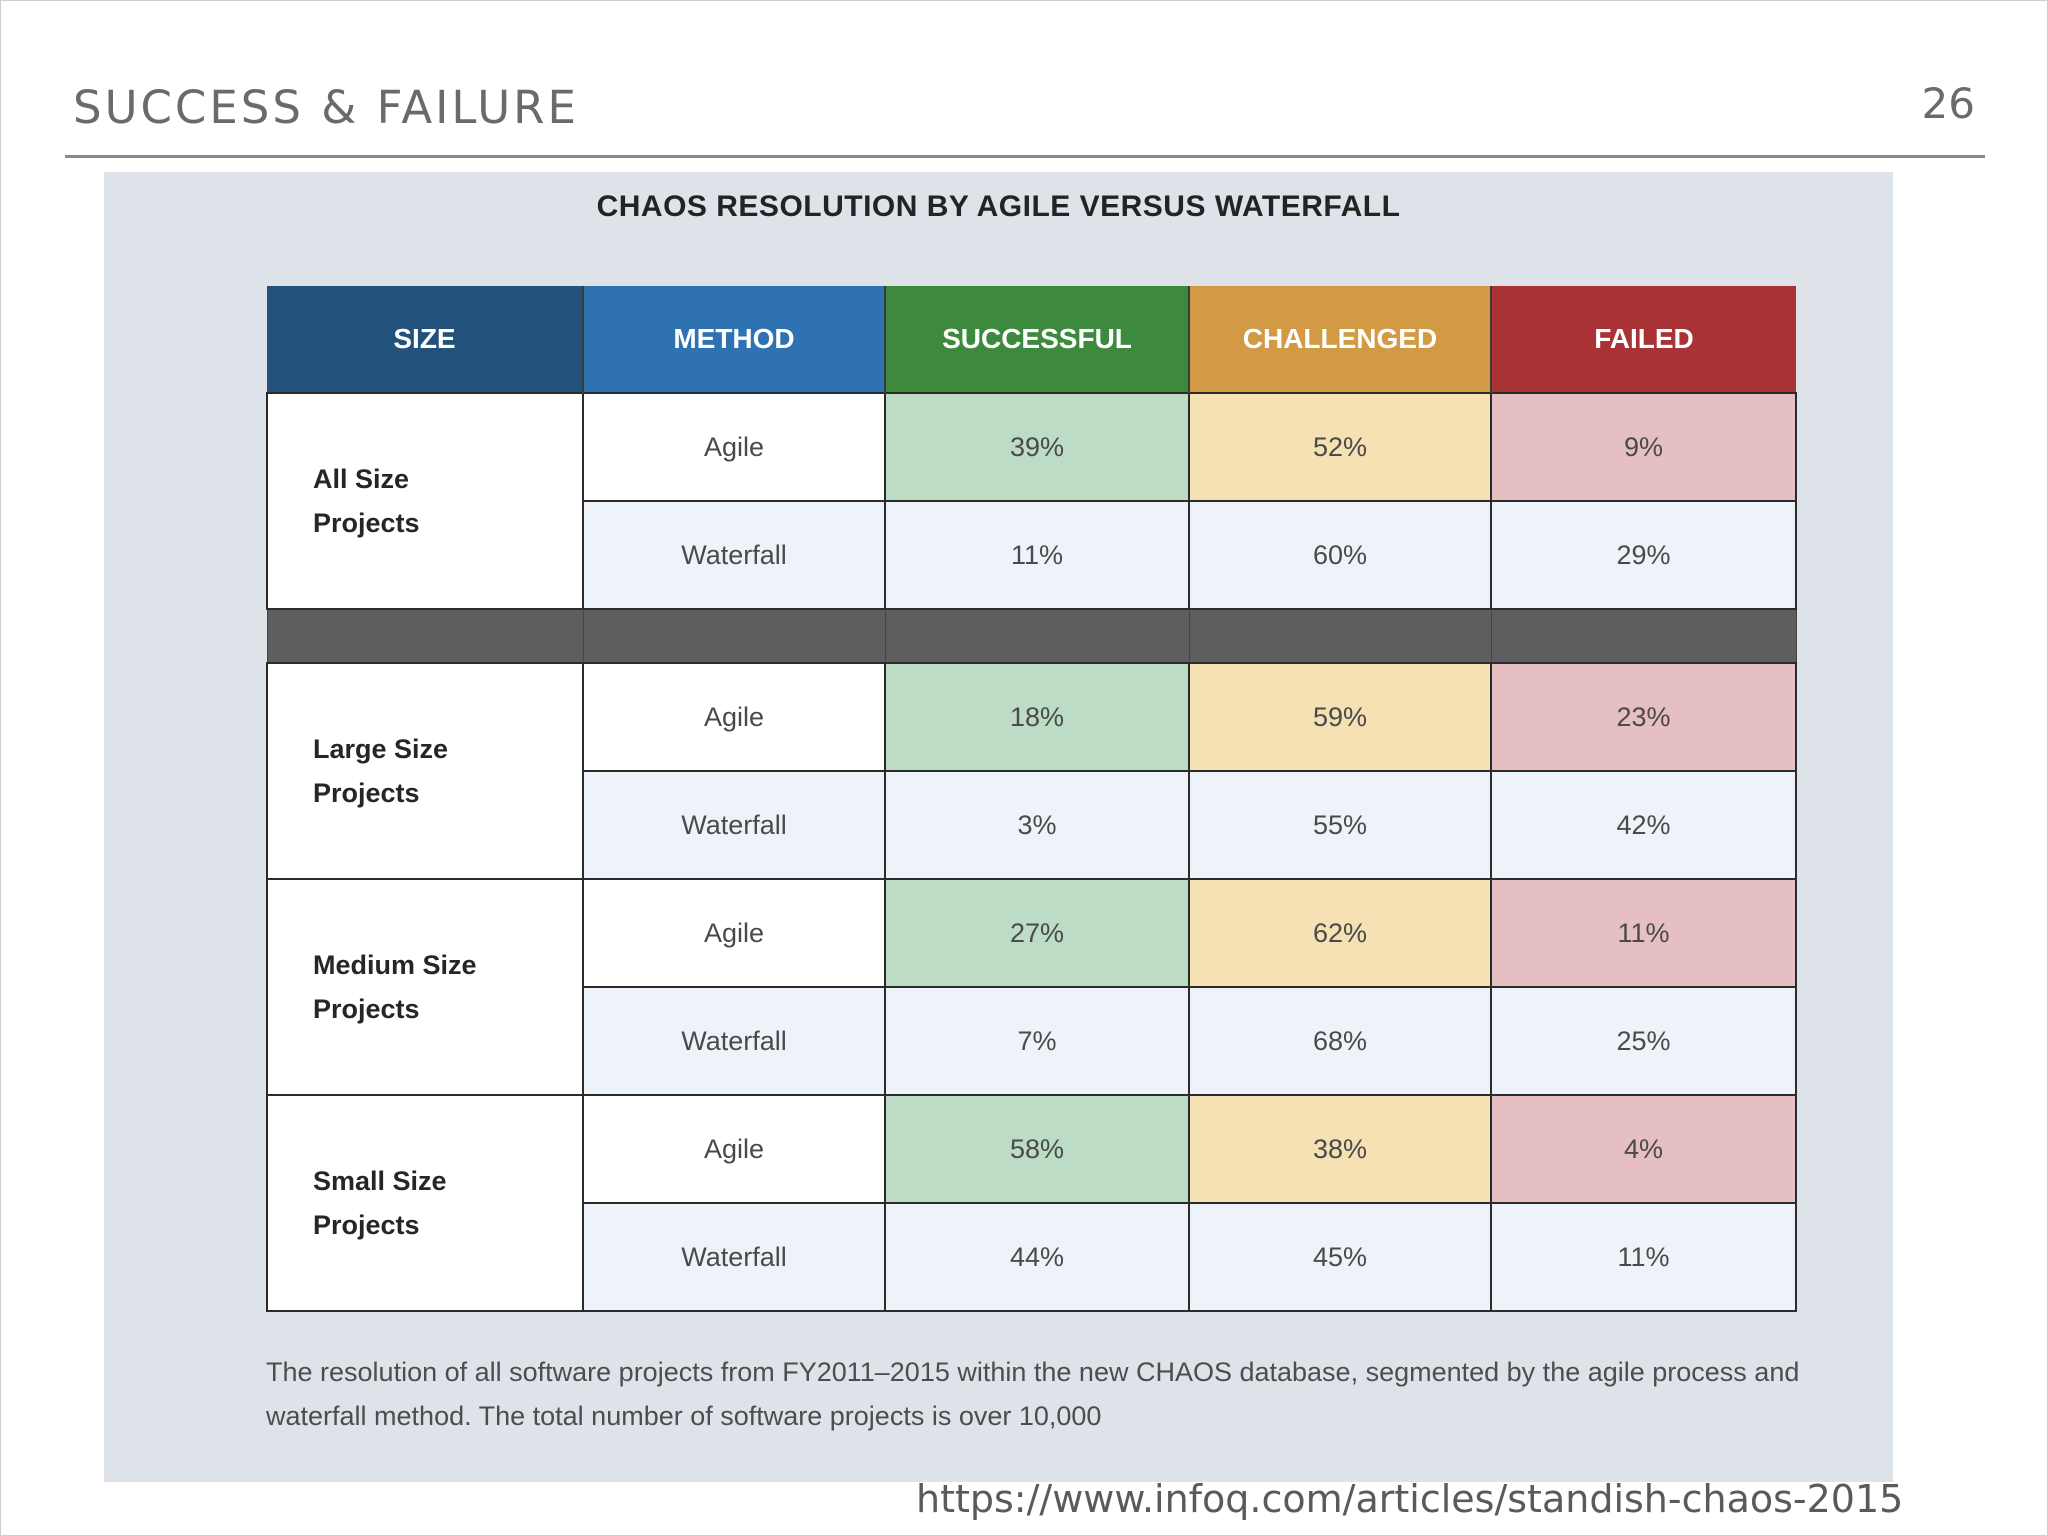  I want to click on title-divider, so click(1025, 156).